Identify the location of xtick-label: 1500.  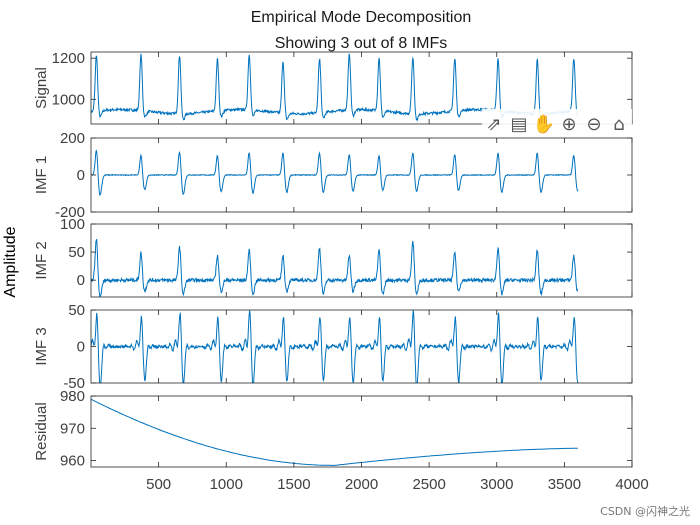
(293, 484).